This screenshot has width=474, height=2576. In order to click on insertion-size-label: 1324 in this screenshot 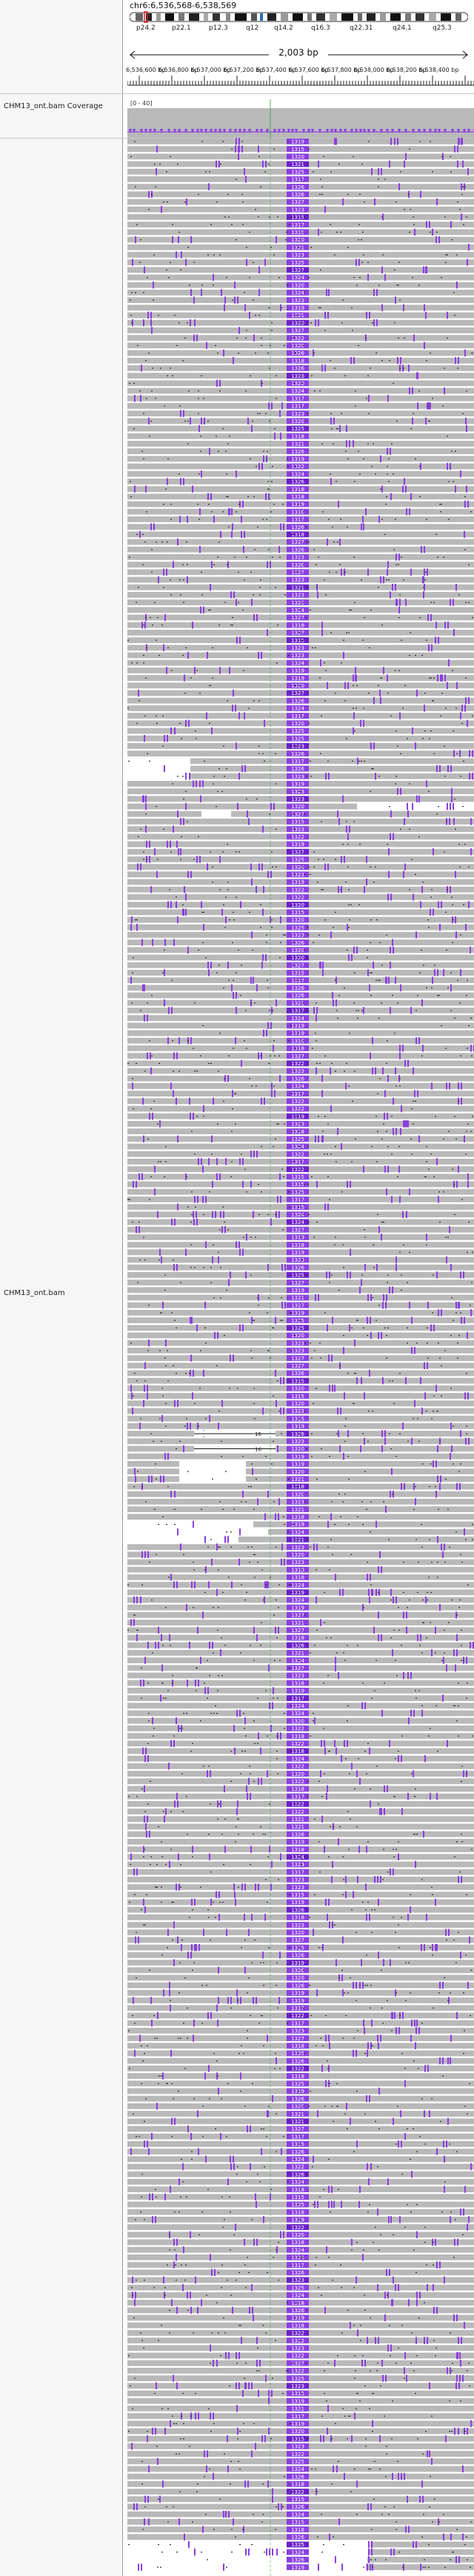, I will do `click(297, 868)`.